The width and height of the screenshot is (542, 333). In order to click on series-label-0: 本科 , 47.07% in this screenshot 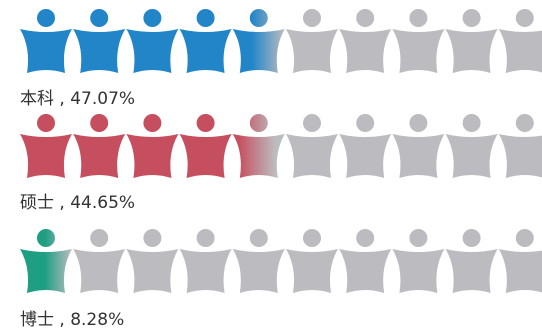, I will do `click(77, 99)`.